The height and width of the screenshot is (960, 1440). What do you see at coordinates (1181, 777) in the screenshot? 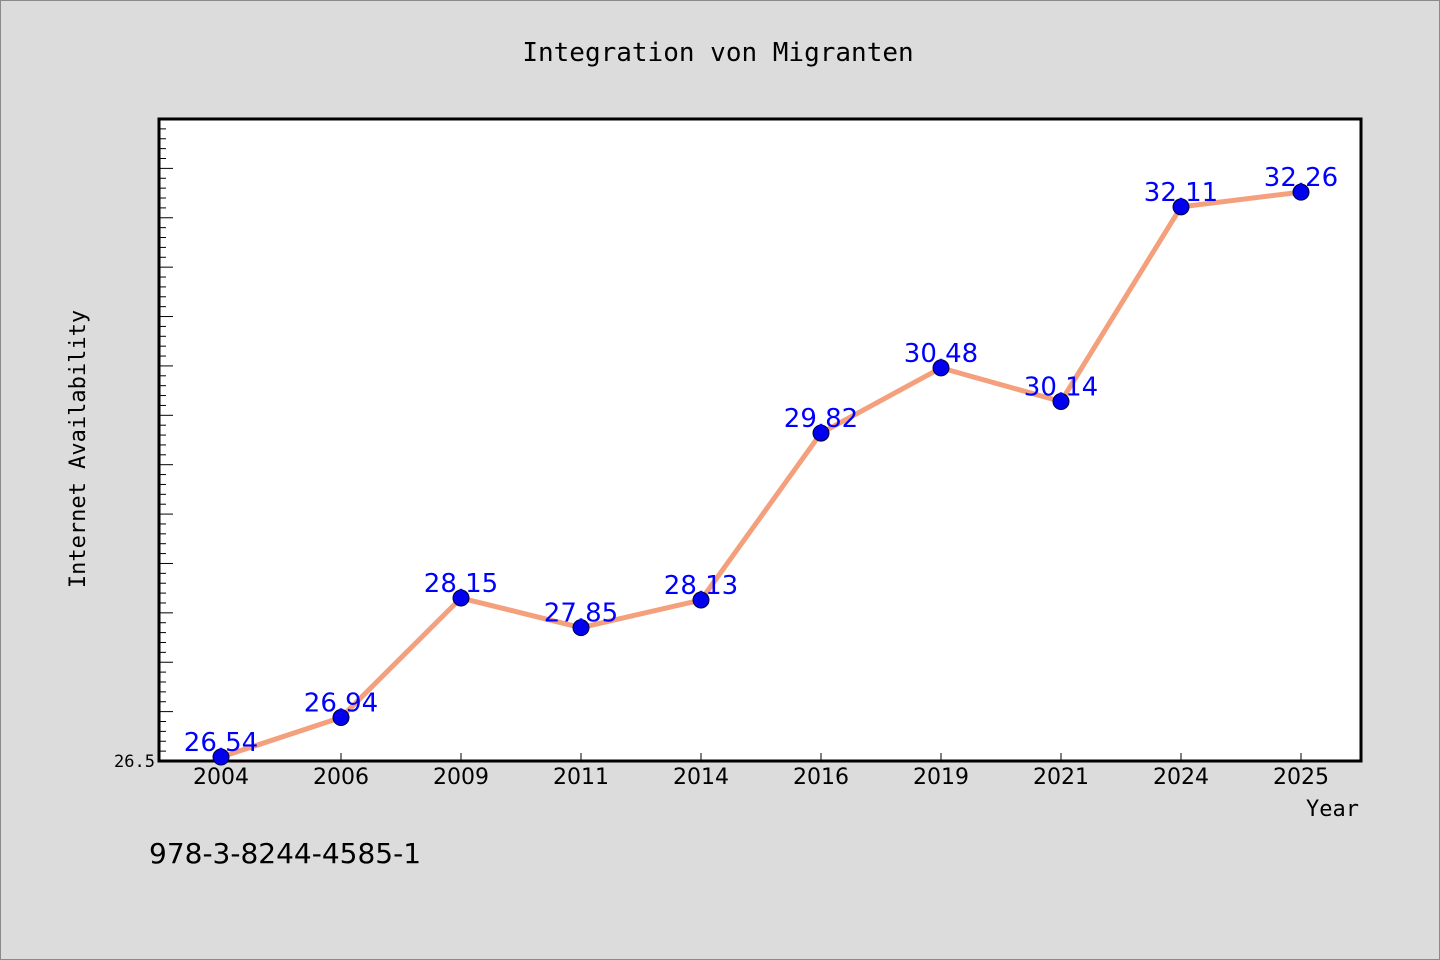
I see `x-tick-label: 2024` at bounding box center [1181, 777].